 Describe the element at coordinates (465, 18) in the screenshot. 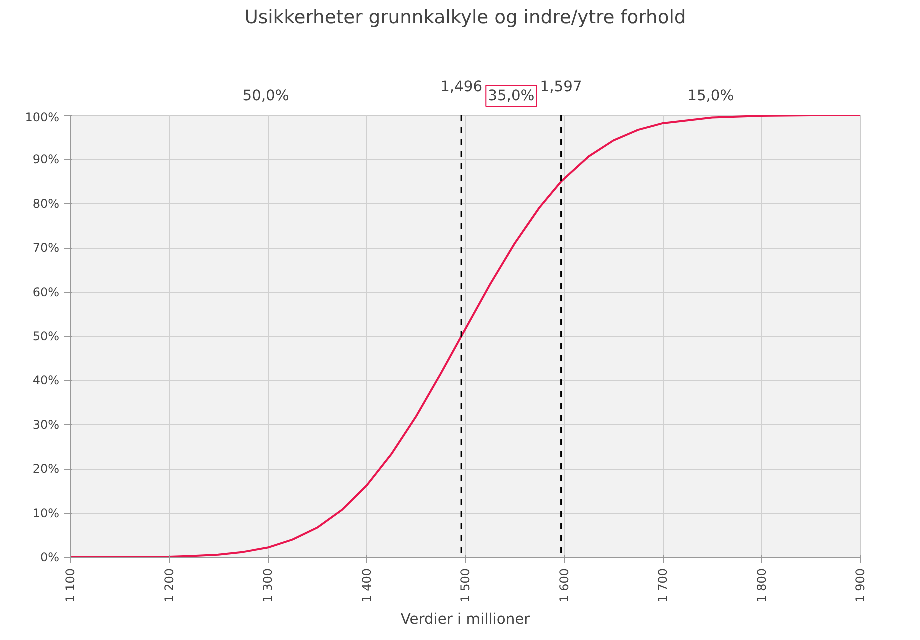

I see `chart-title: Usikkerheter grunnkalkyle og indre/ytre forhold` at that location.